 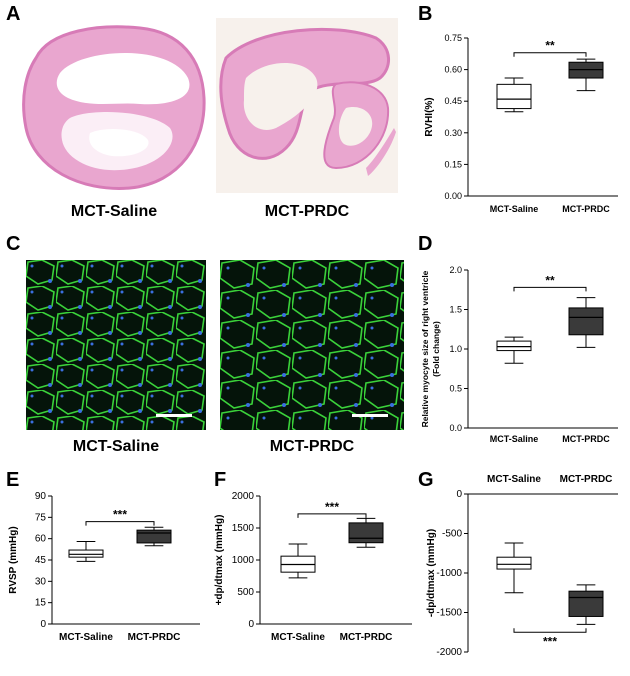 I want to click on y-tick-label: 2000, so click(x=243, y=496).